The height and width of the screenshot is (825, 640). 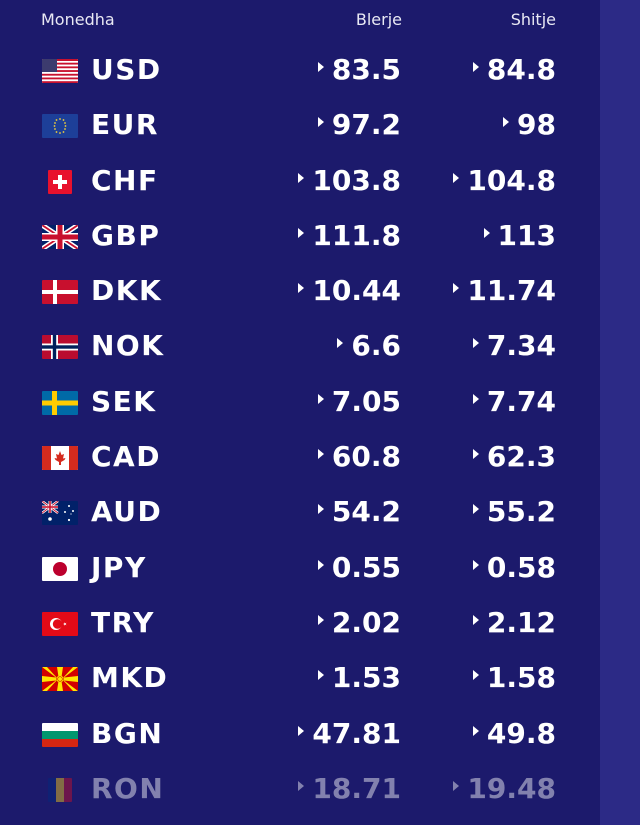 I want to click on rate-row-dkk: DKK 10.44 11.74, so click(x=300, y=290).